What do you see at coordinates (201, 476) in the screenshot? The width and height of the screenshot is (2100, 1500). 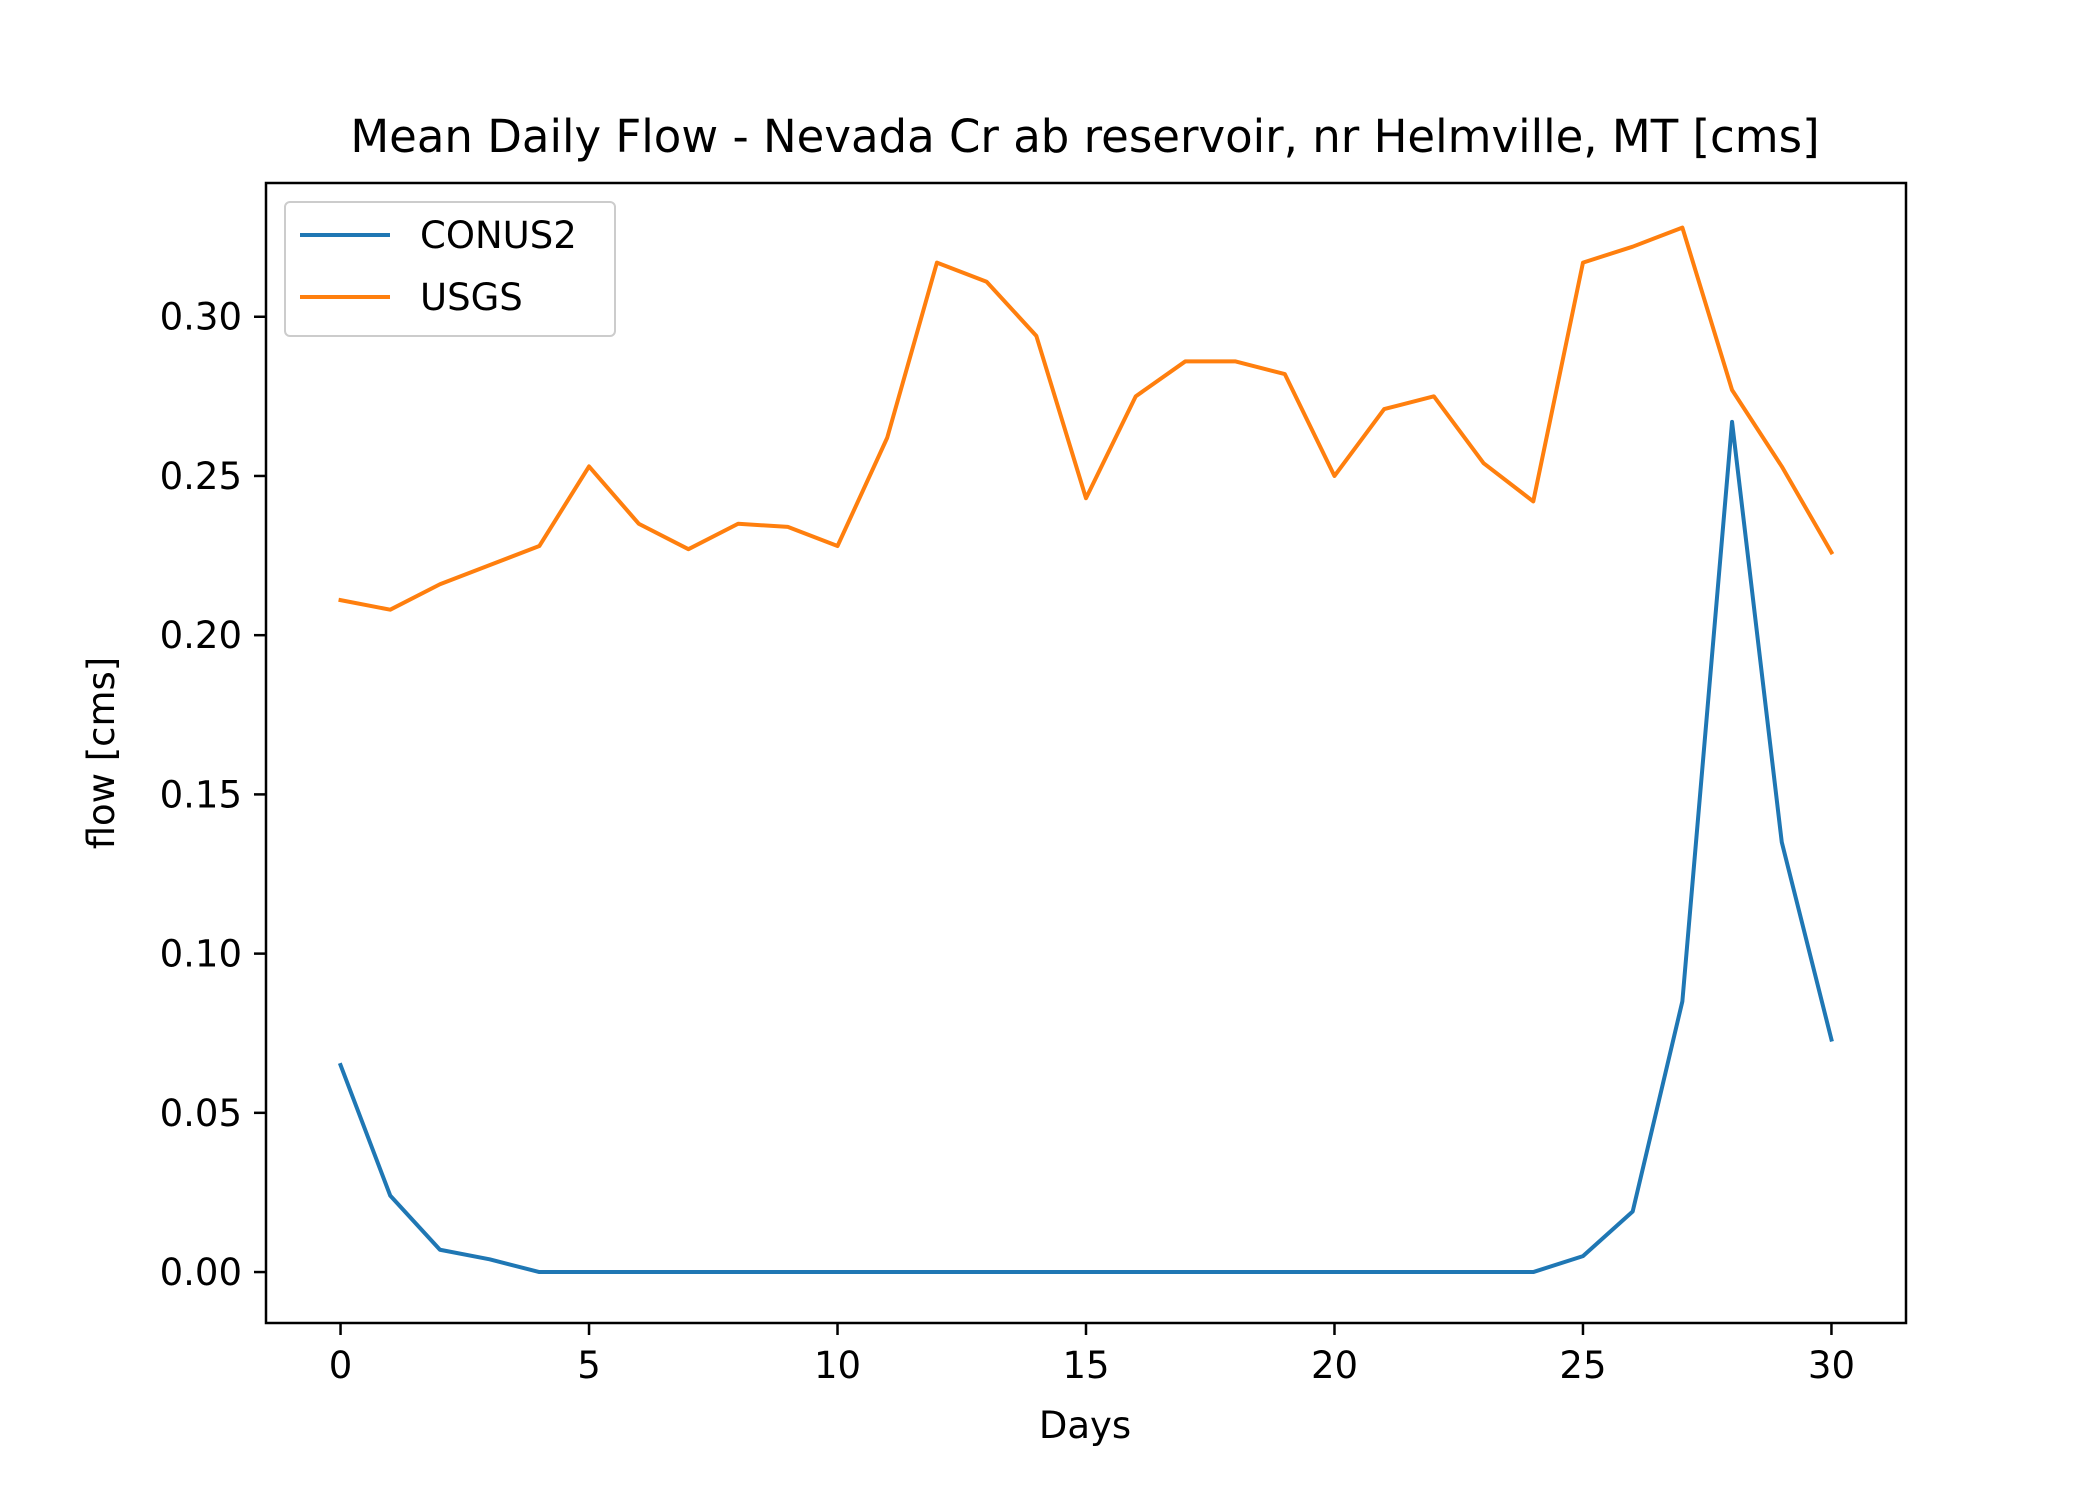 I see `y-tick-label: 0.25` at bounding box center [201, 476].